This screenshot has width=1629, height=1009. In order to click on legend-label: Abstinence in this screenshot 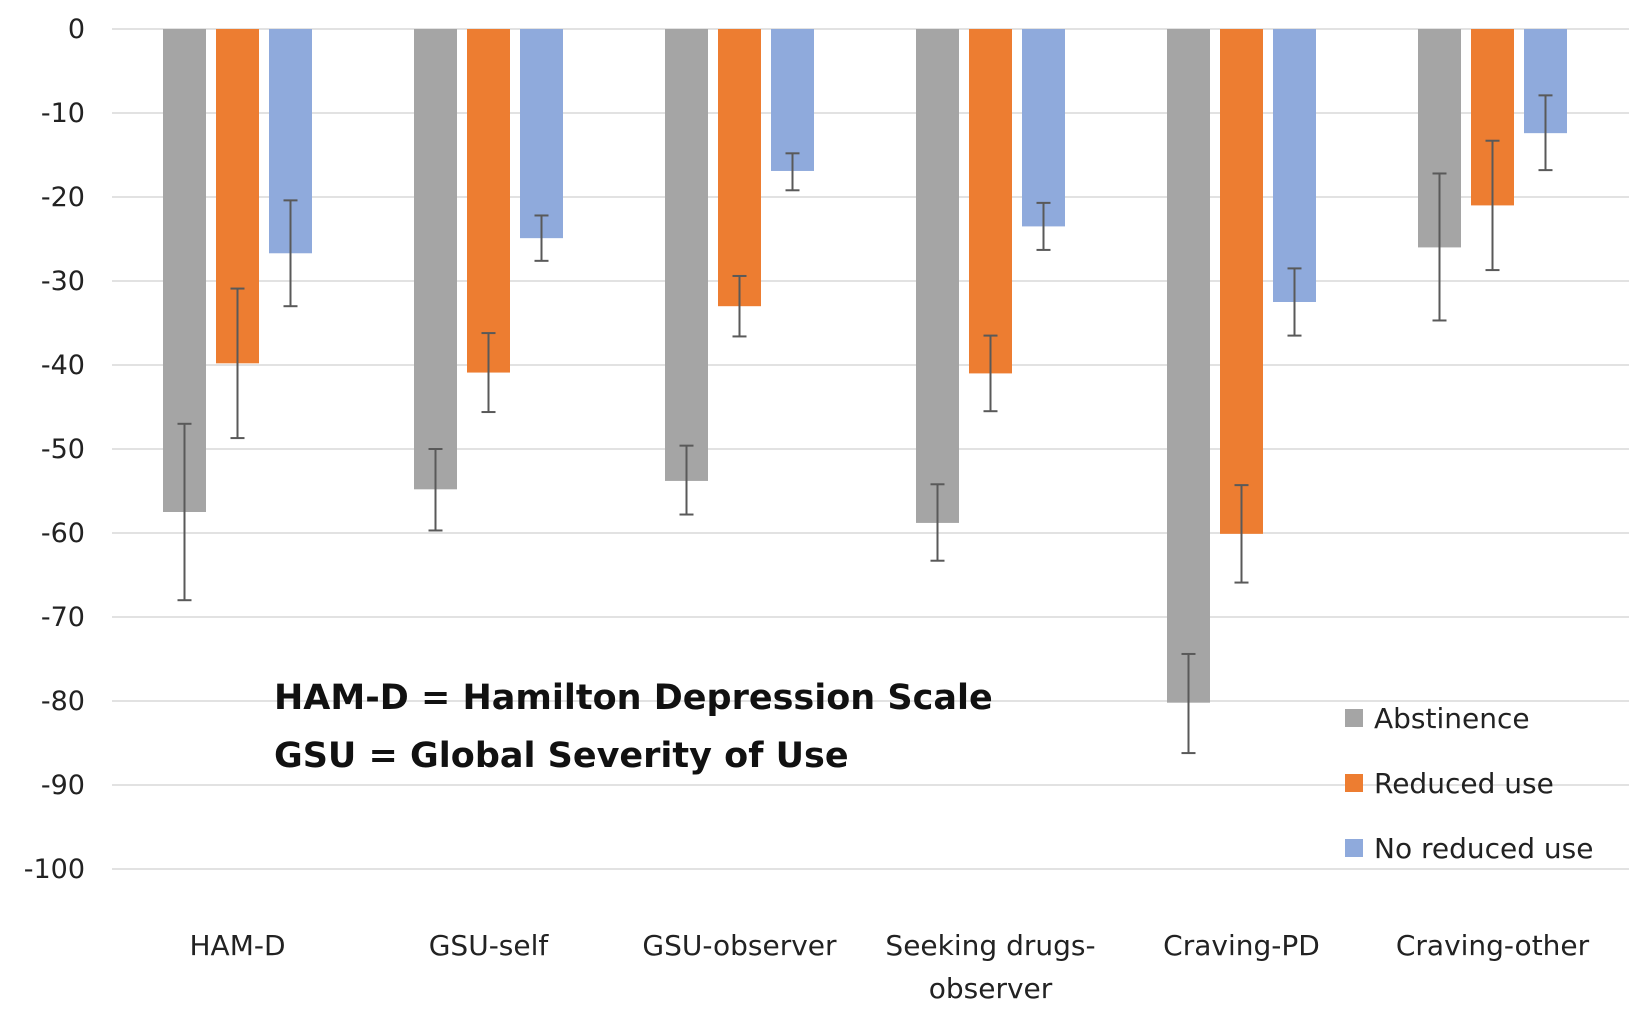, I will do `click(1452, 718)`.